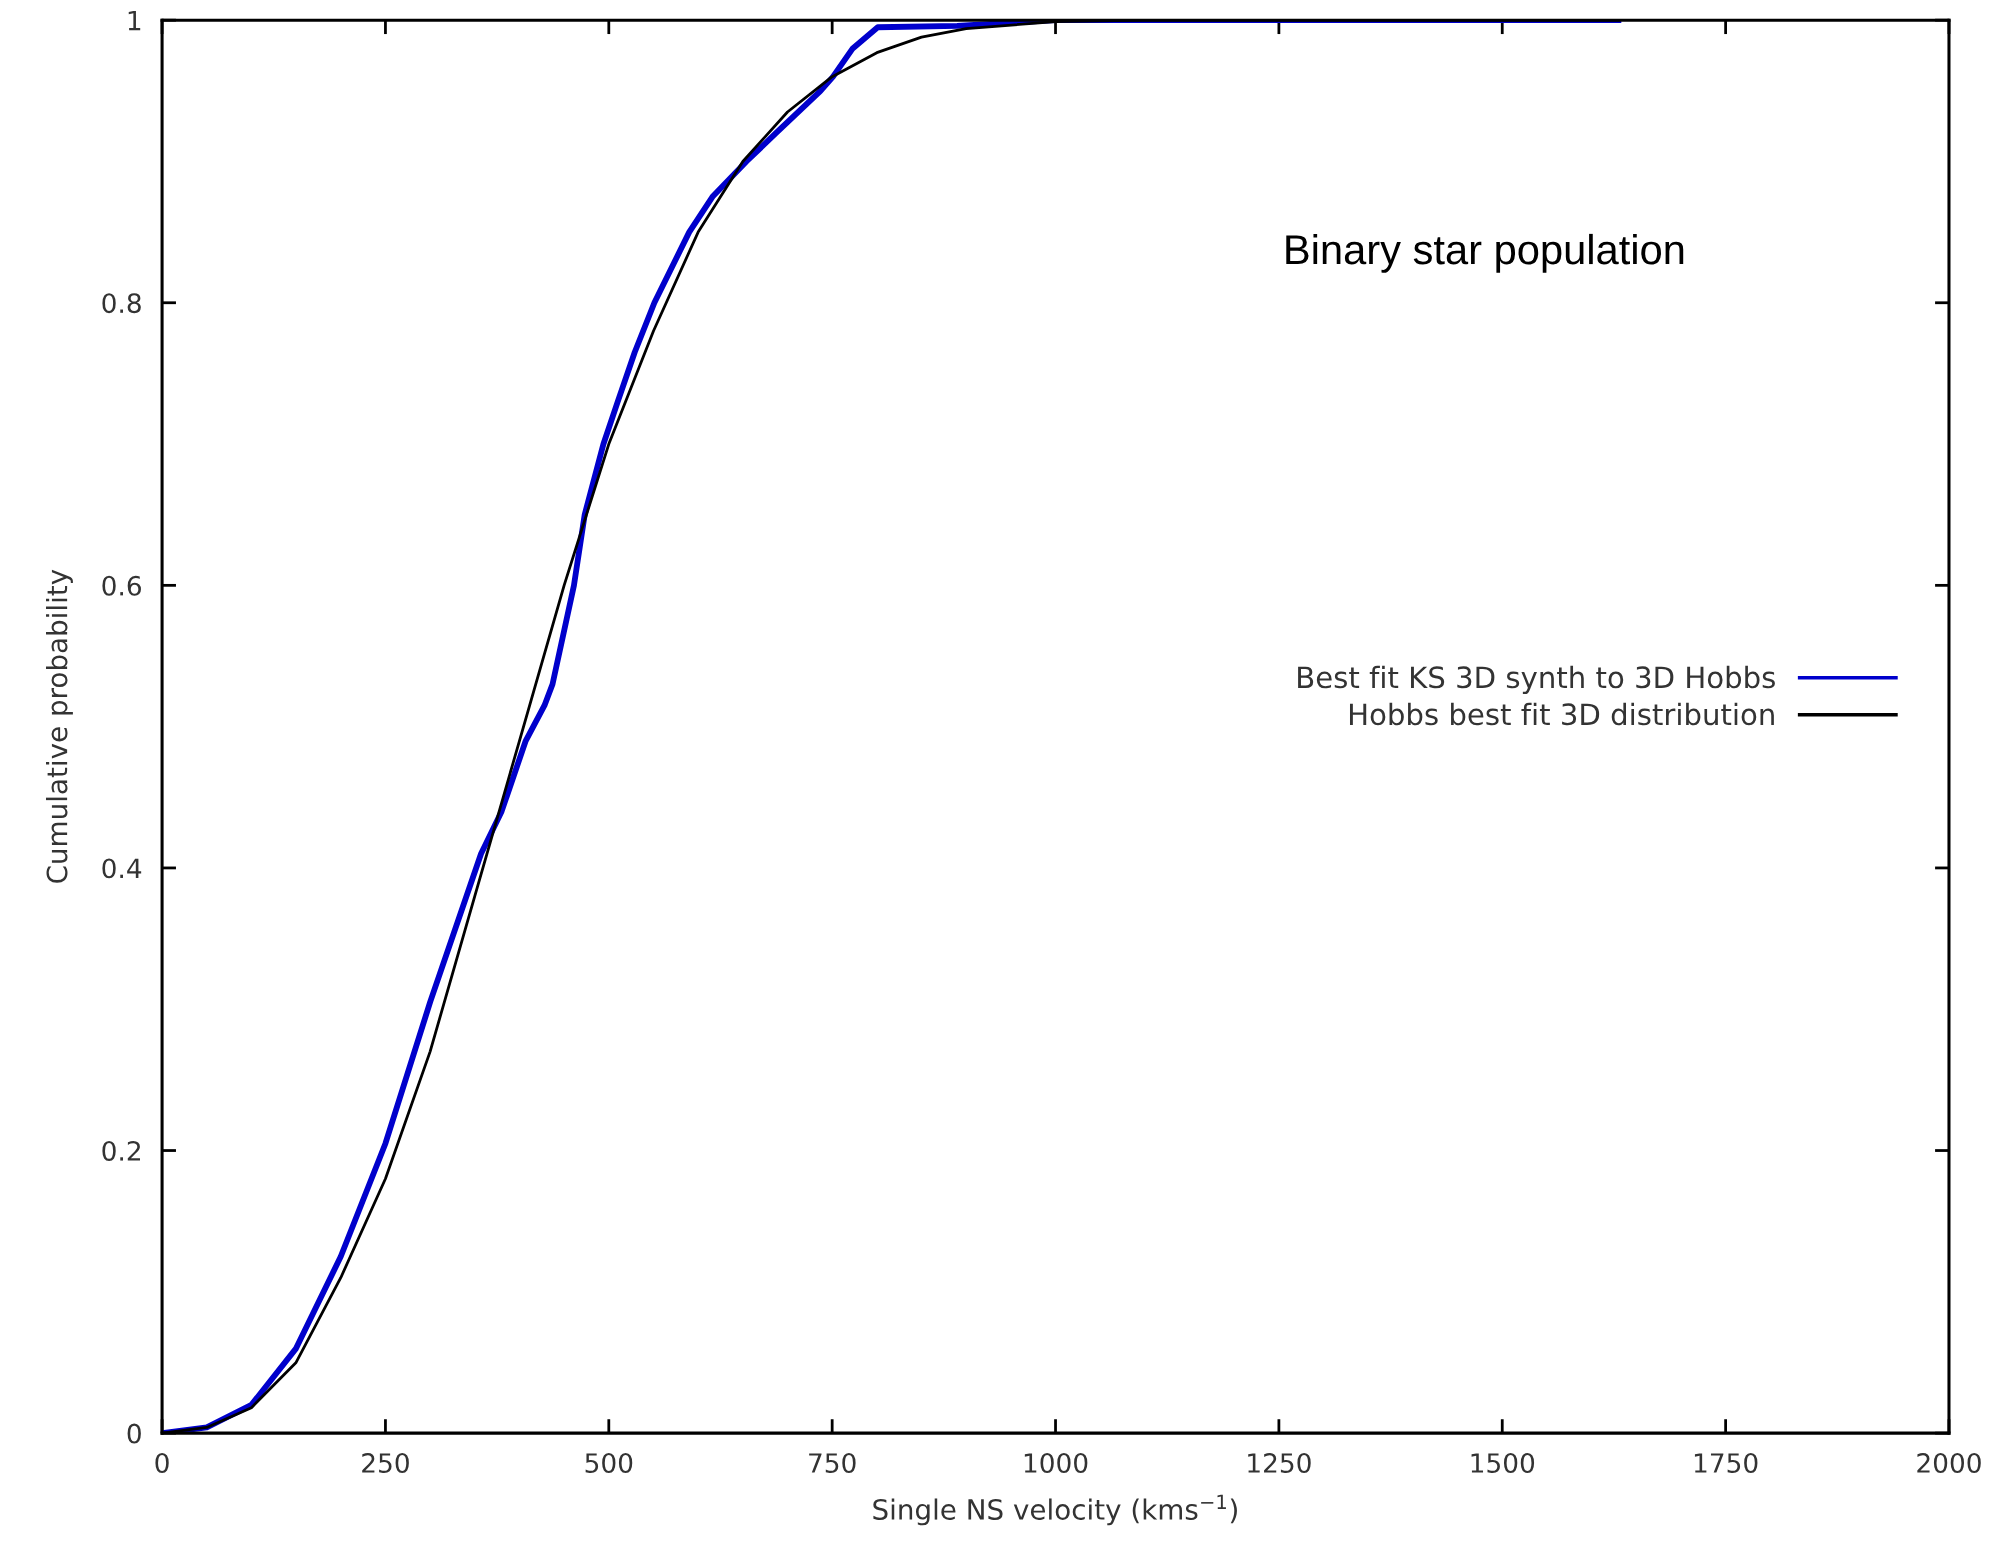  What do you see at coordinates (1503, 1463) in the screenshot?
I see `x-tick-label: 1500` at bounding box center [1503, 1463].